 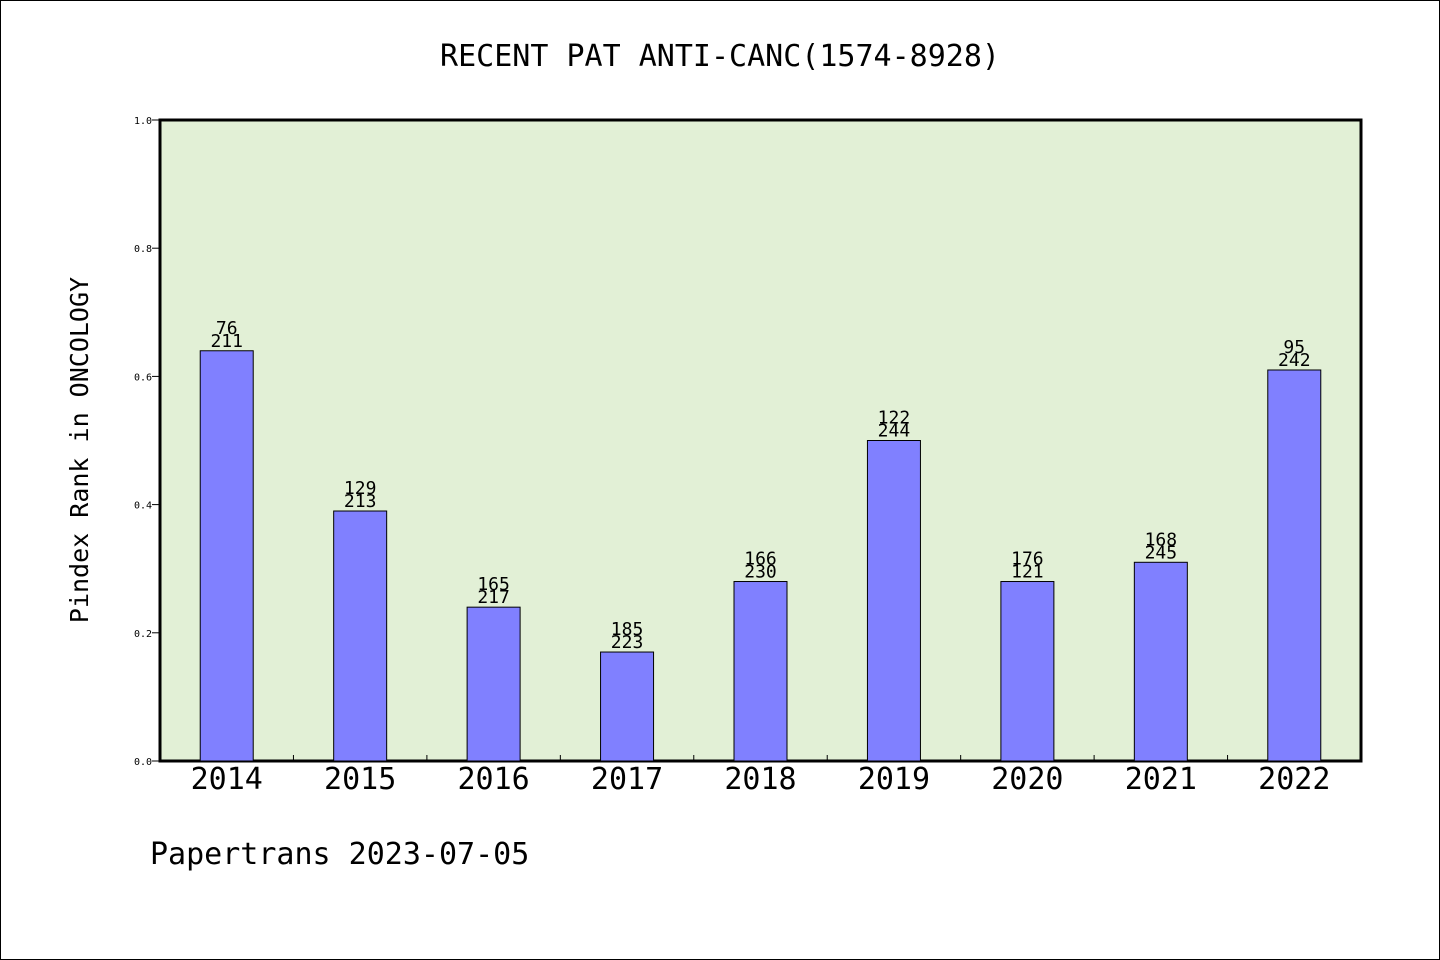 What do you see at coordinates (227, 328) in the screenshot?
I see `bar-label-top: 76` at bounding box center [227, 328].